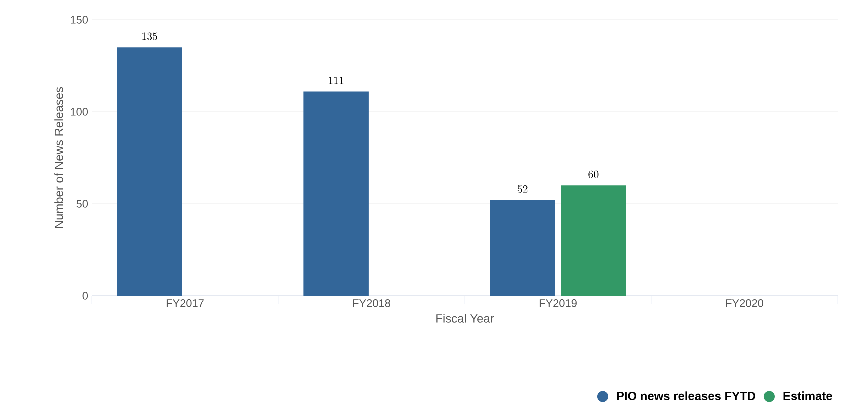 This screenshot has height=410, width=843. I want to click on x-tick-label: FY2019, so click(558, 304).